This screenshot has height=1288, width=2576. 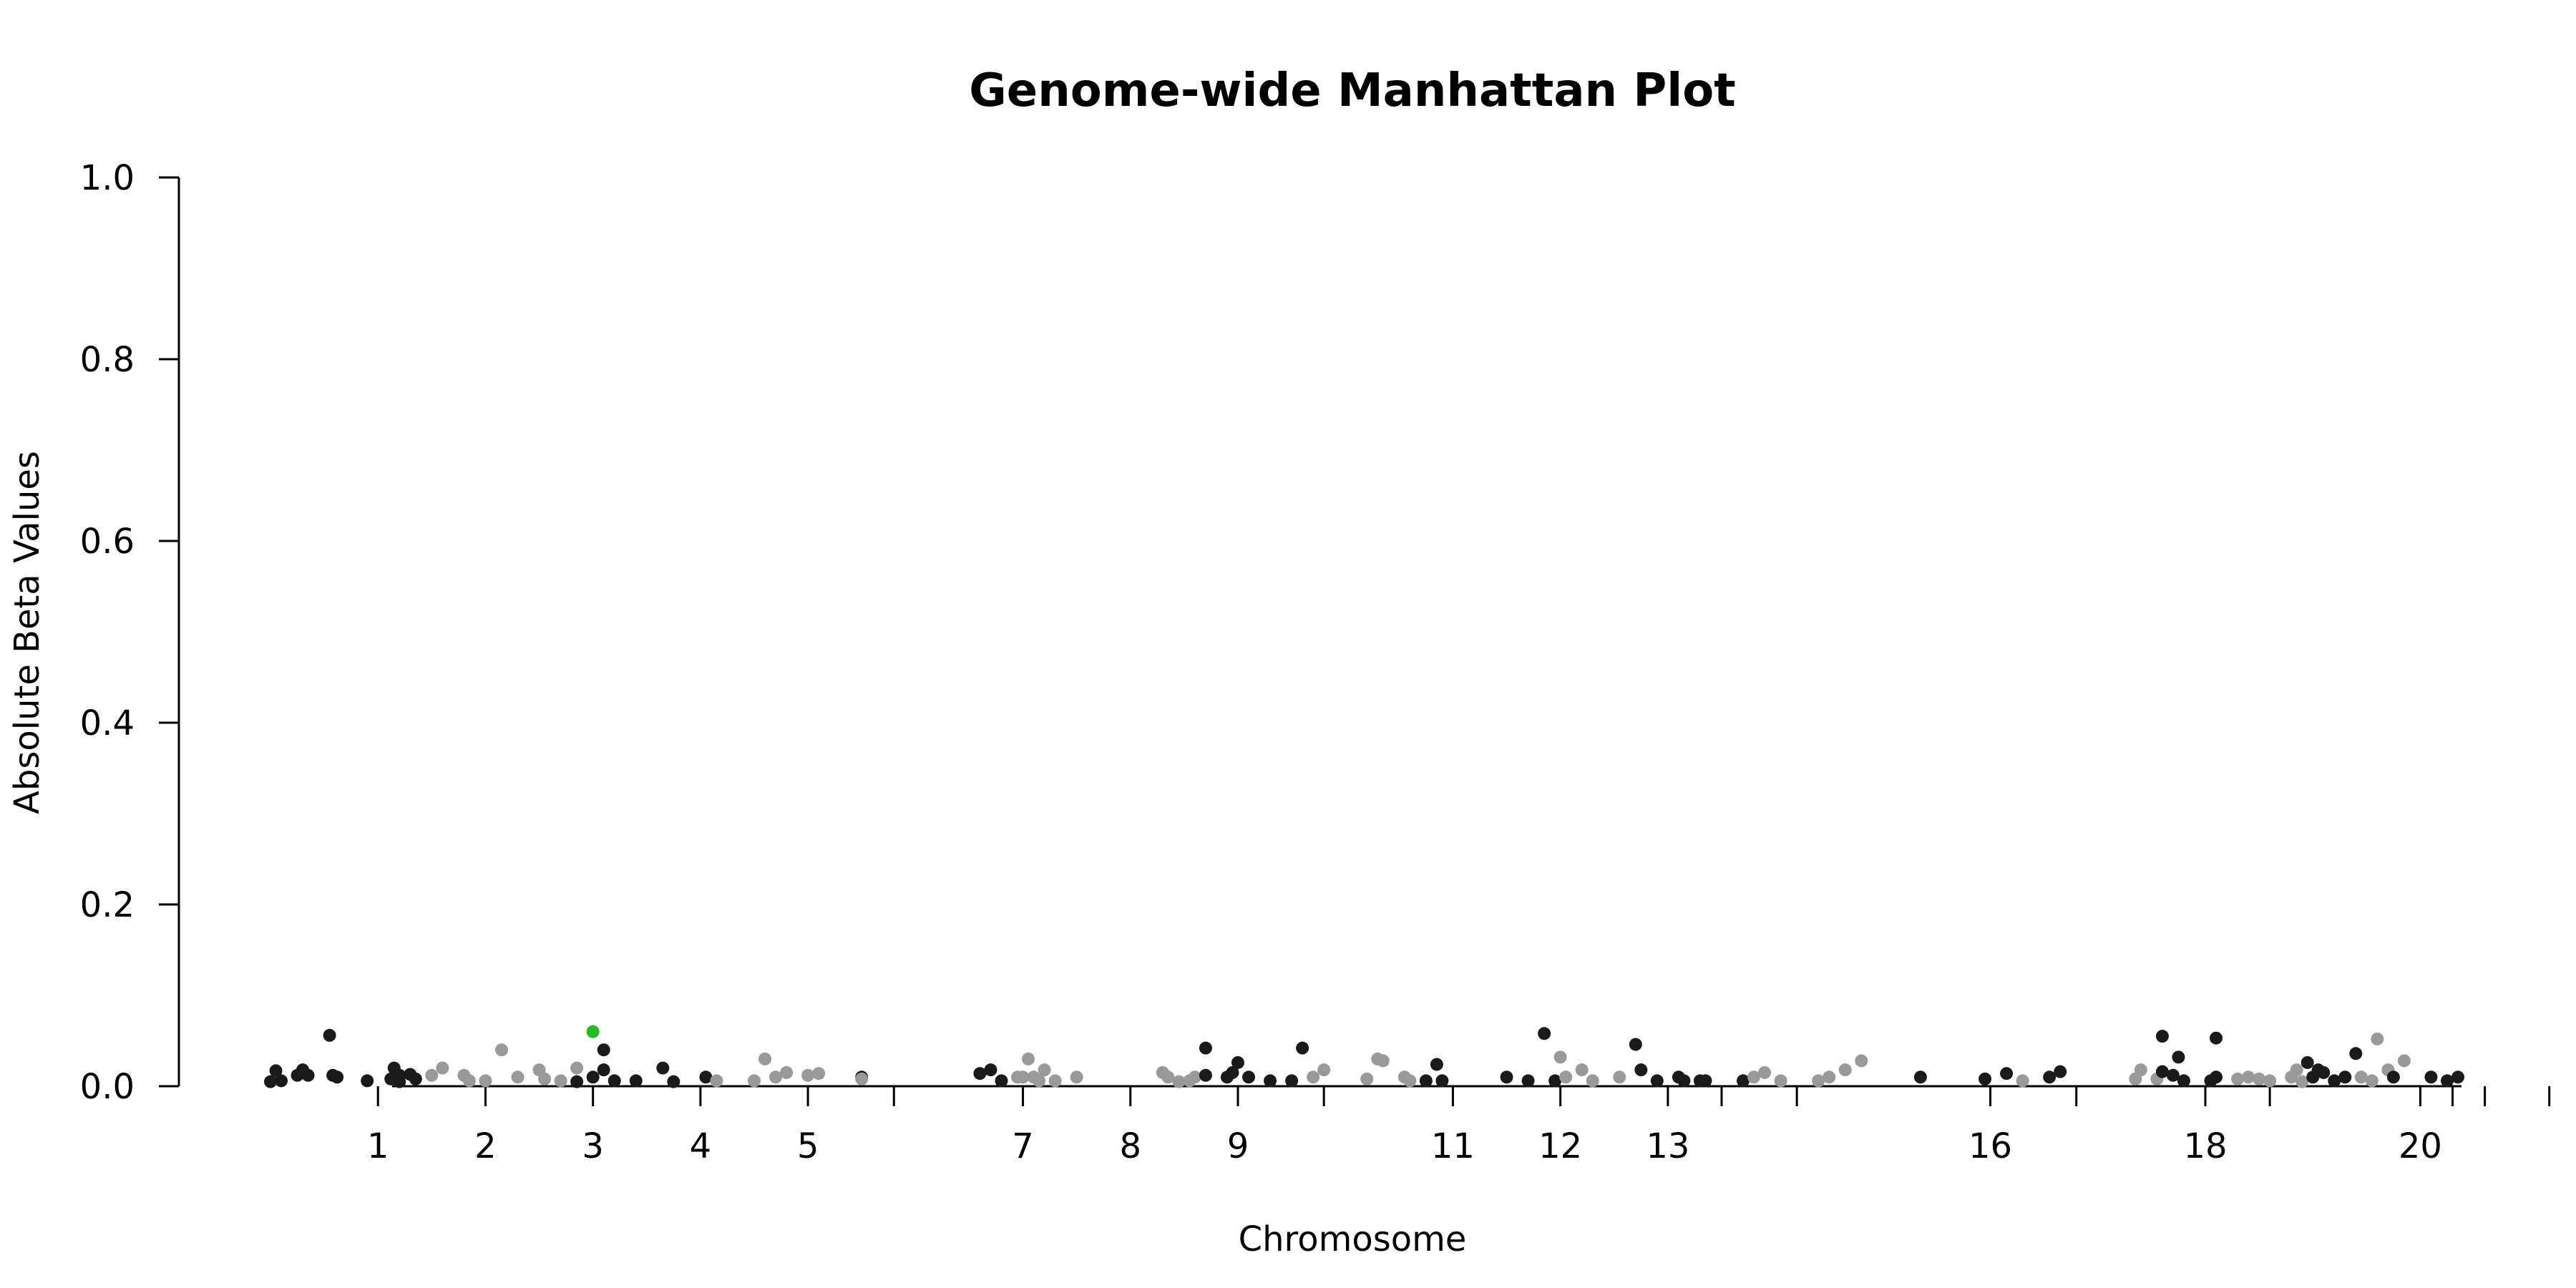 What do you see at coordinates (1238, 1146) in the screenshot?
I see `x-tick-label: 9` at bounding box center [1238, 1146].